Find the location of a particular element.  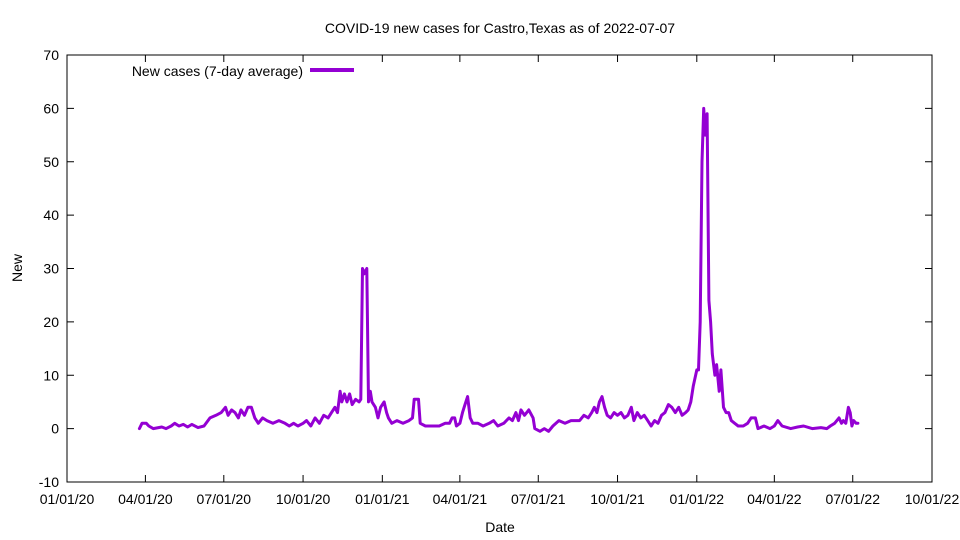

y-tick-label: 50 is located at coordinates (51, 162).